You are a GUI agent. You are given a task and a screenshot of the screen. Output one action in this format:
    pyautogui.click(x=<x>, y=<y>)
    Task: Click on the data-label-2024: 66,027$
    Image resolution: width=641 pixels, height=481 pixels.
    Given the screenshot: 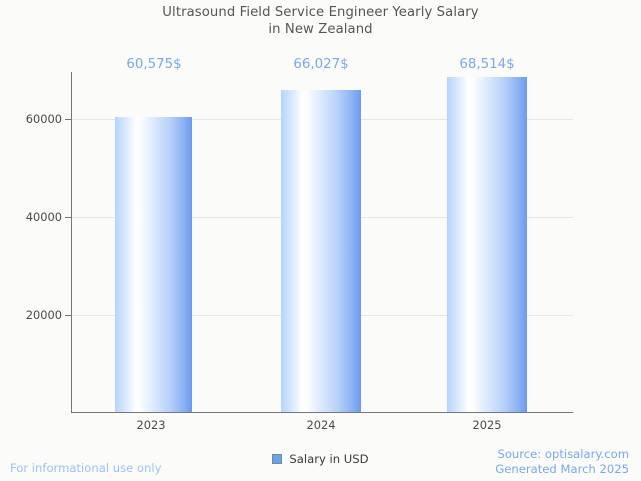 What is the action you would take?
    pyautogui.click(x=321, y=64)
    